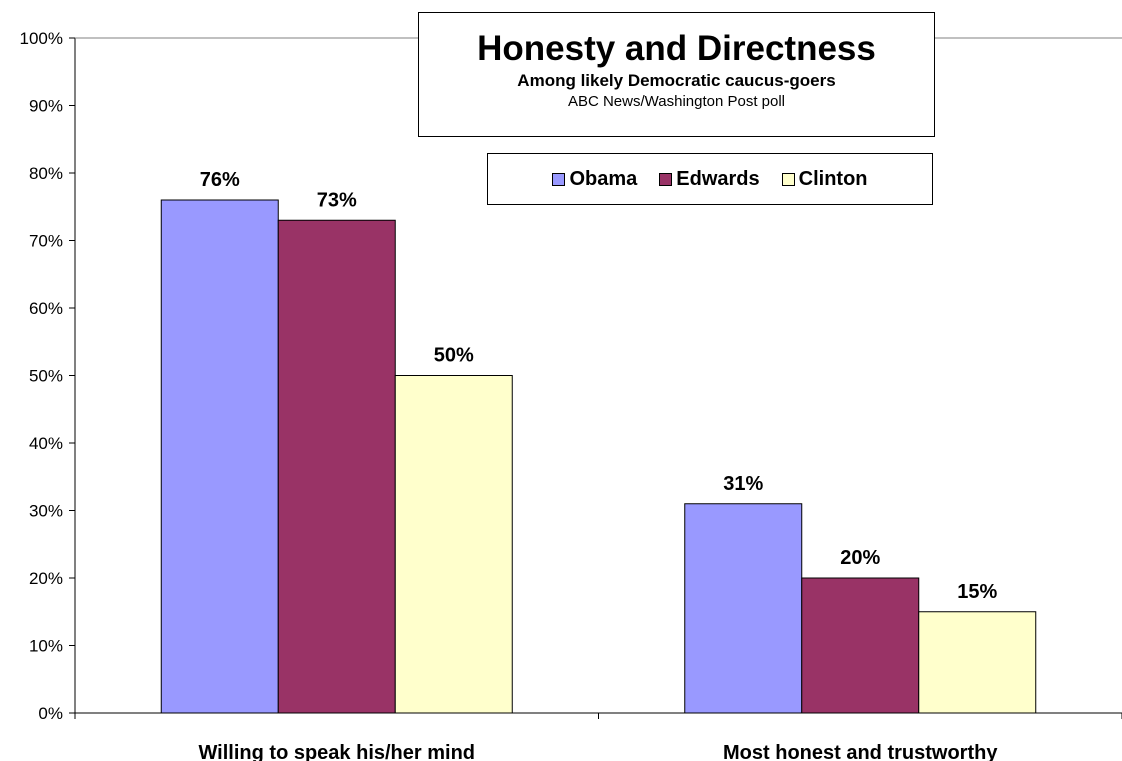 The width and height of the screenshot is (1122, 761). What do you see at coordinates (336, 751) in the screenshot?
I see `x-category-label: Willing to speak his/her mind` at bounding box center [336, 751].